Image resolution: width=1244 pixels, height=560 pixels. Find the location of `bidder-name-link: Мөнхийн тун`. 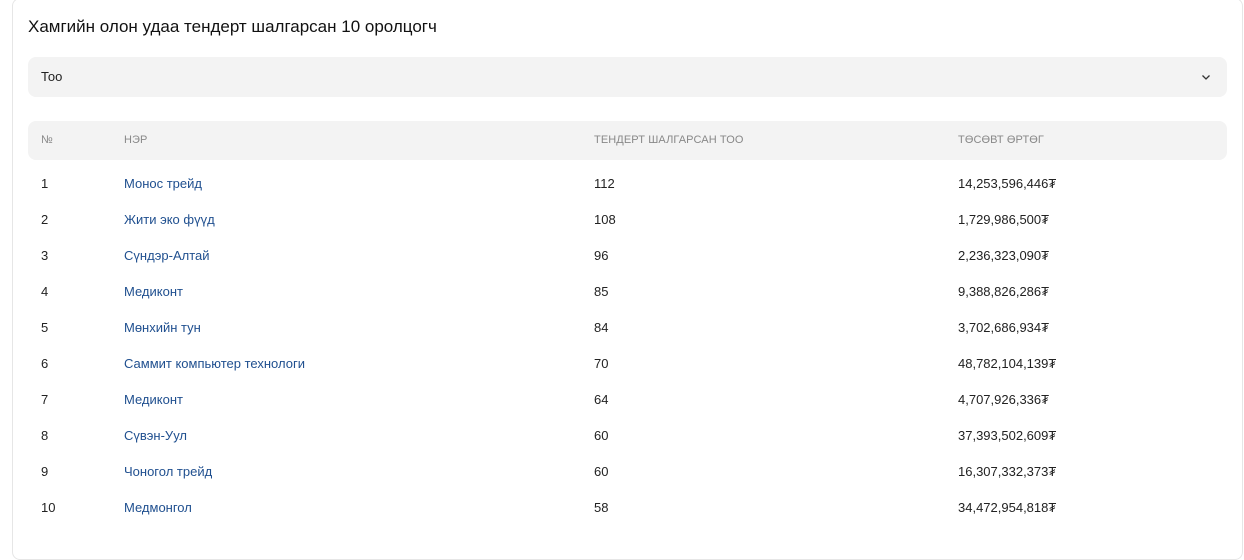

bidder-name-link: Мөнхийн тун is located at coordinates (162, 327).